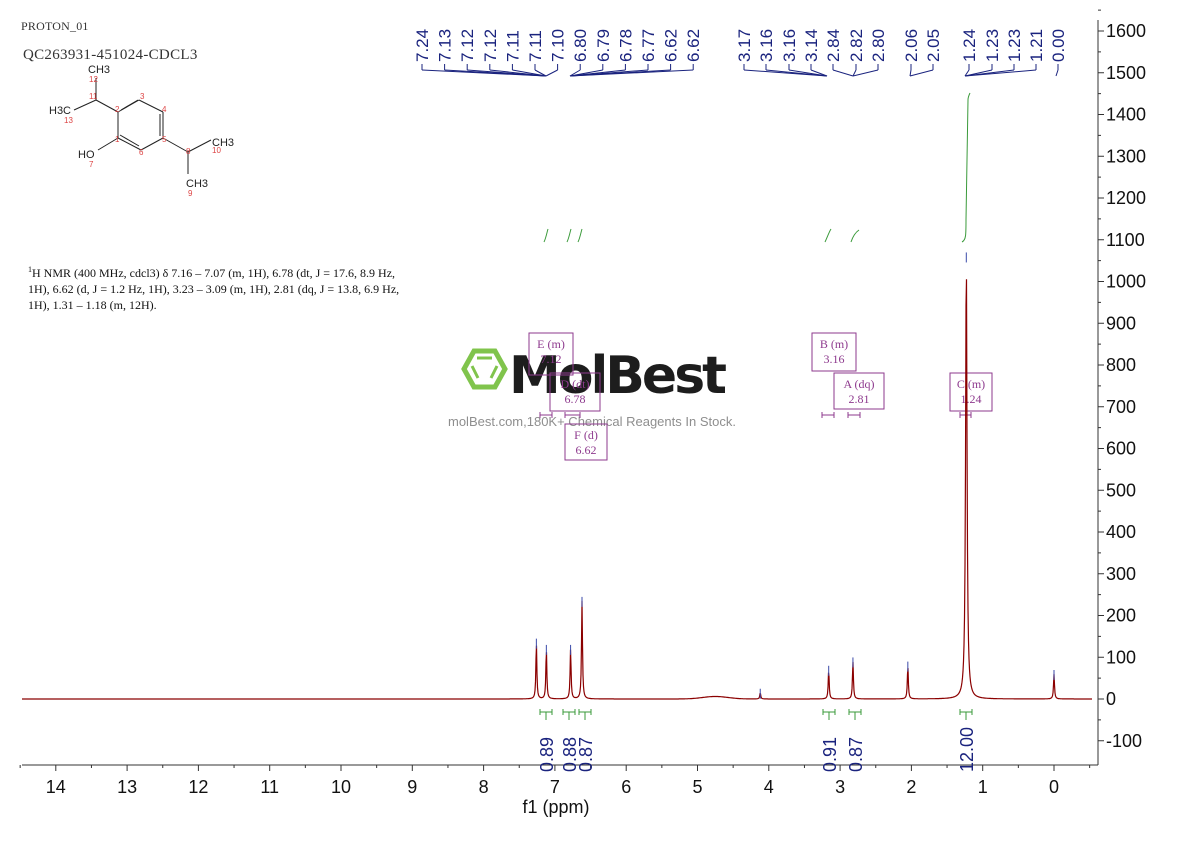 The width and height of the screenshot is (1190, 841). I want to click on peak-label: 2.80, so click(878, 45).